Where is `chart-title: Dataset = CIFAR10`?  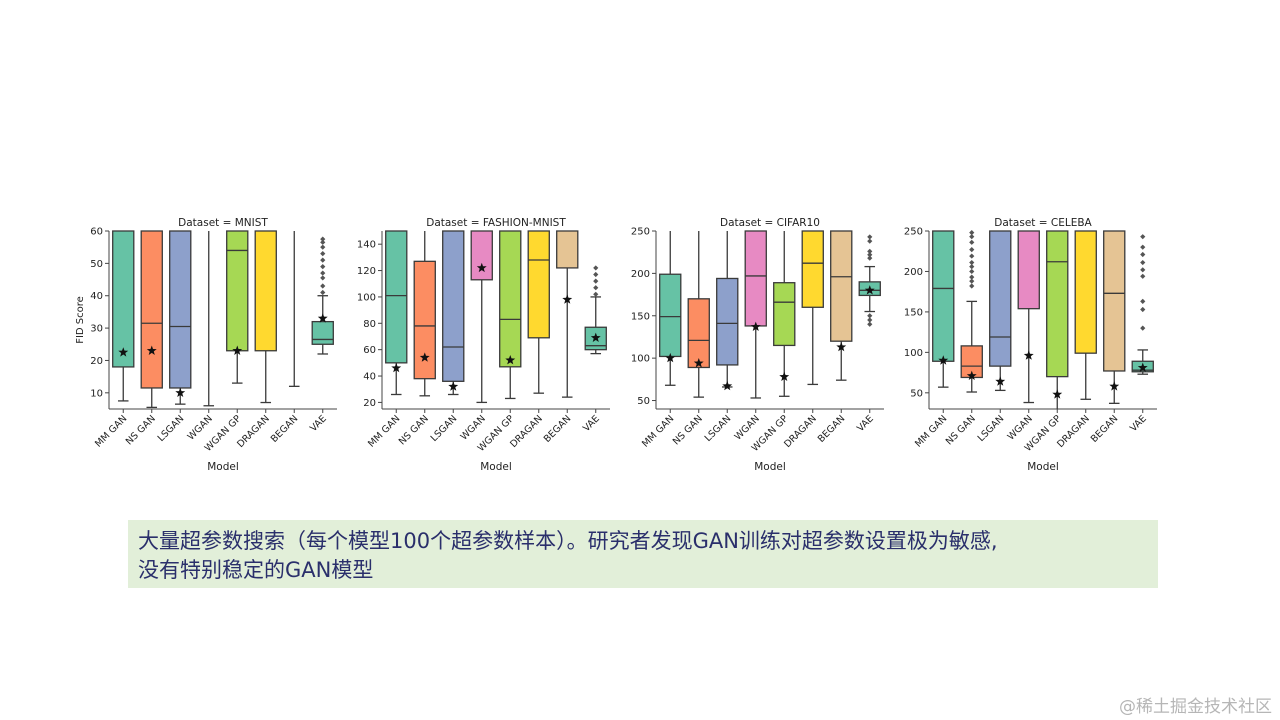 chart-title: Dataset = CIFAR10 is located at coordinates (770, 223).